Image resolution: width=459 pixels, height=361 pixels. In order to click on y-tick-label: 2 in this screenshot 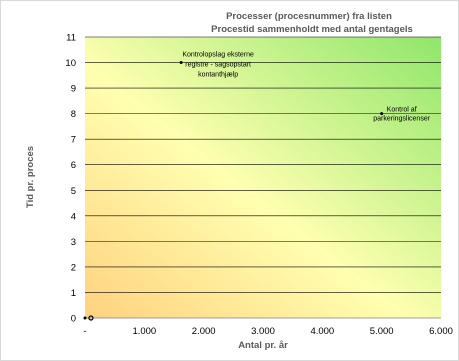, I will do `click(73, 267)`.